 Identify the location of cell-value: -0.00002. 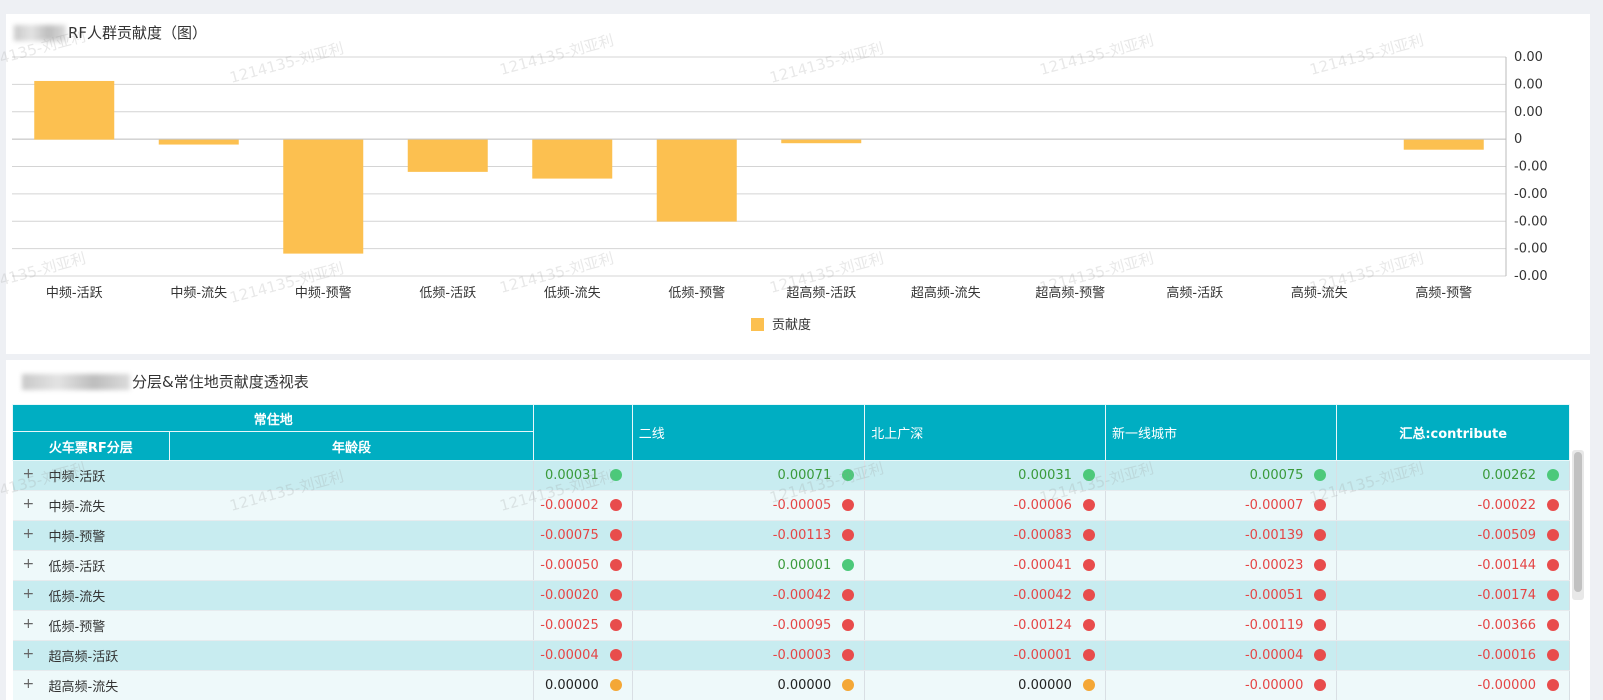
(569, 505).